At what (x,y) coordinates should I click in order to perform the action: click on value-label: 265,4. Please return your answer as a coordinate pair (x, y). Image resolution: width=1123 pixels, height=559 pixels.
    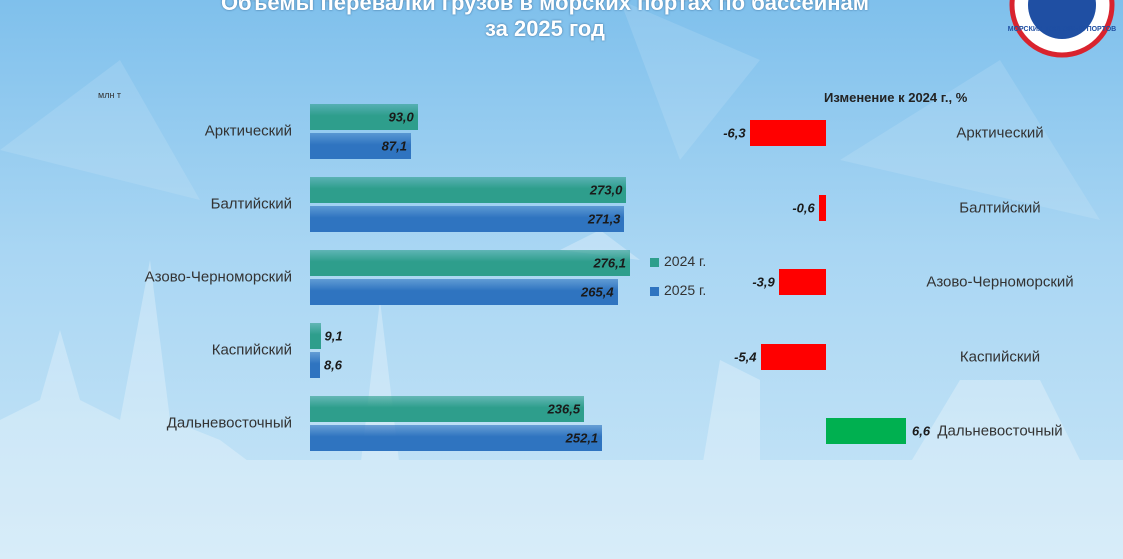
    Looking at the image, I should click on (597, 292).